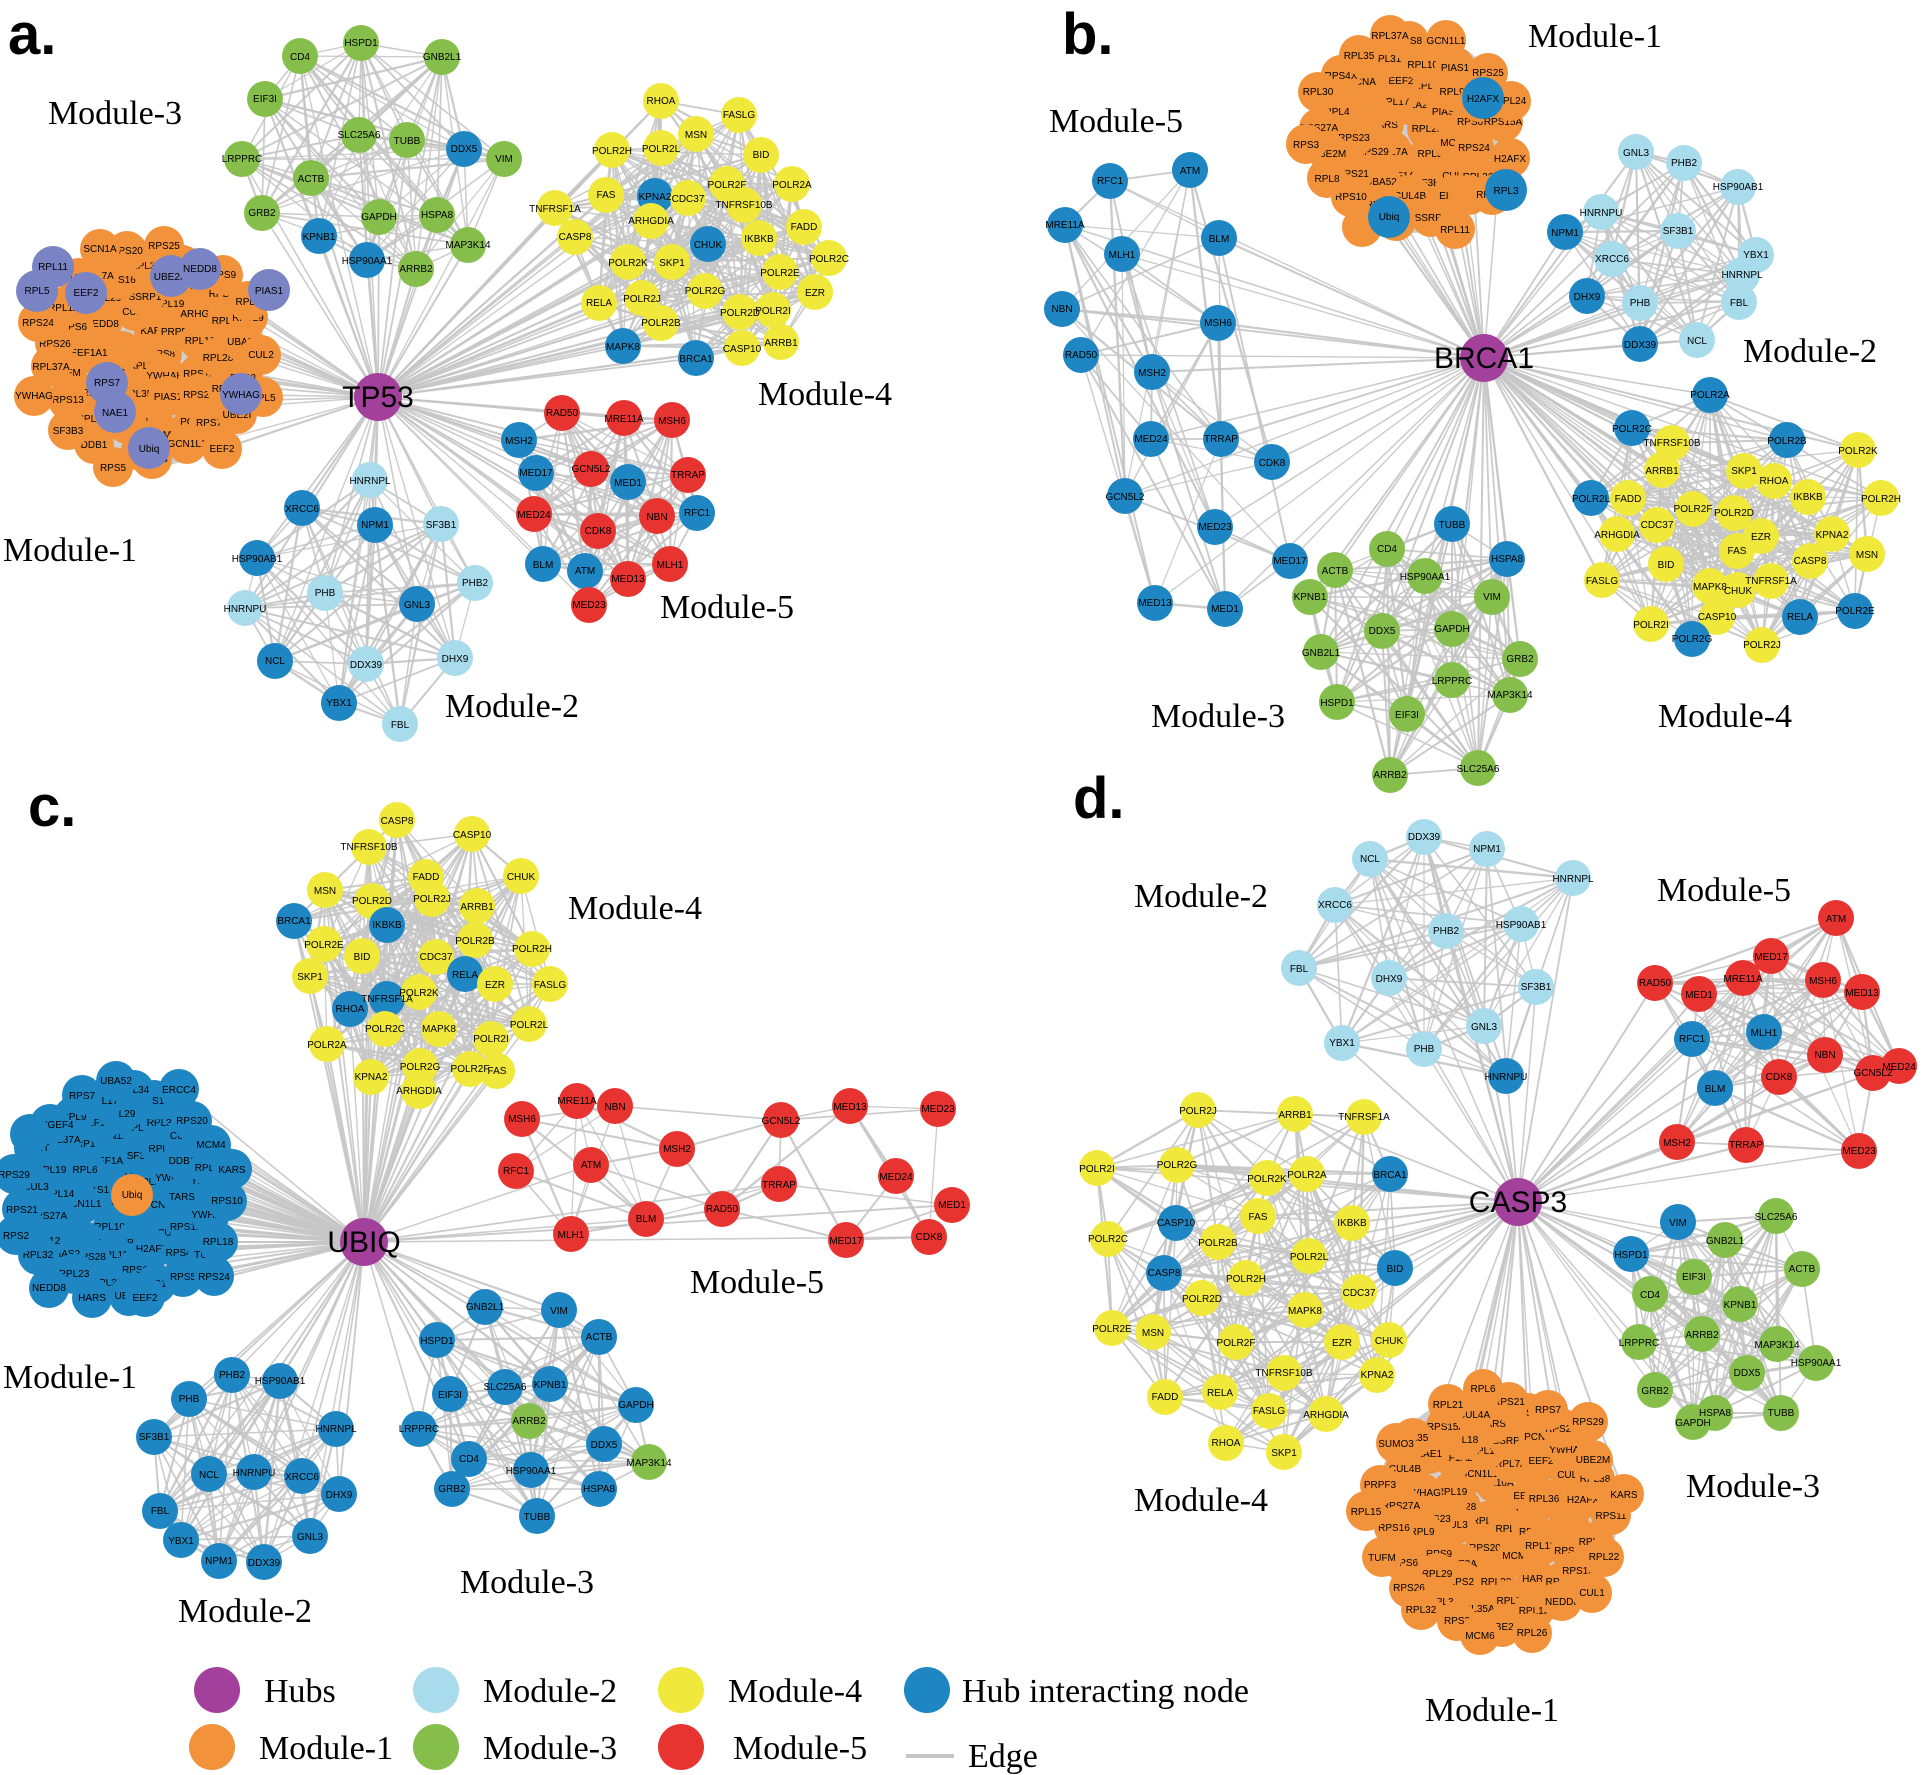 Image resolution: width=1923 pixels, height=1775 pixels. What do you see at coordinates (1562, 1602) in the screenshot?
I see `svg-text: NEDD8` at bounding box center [1562, 1602].